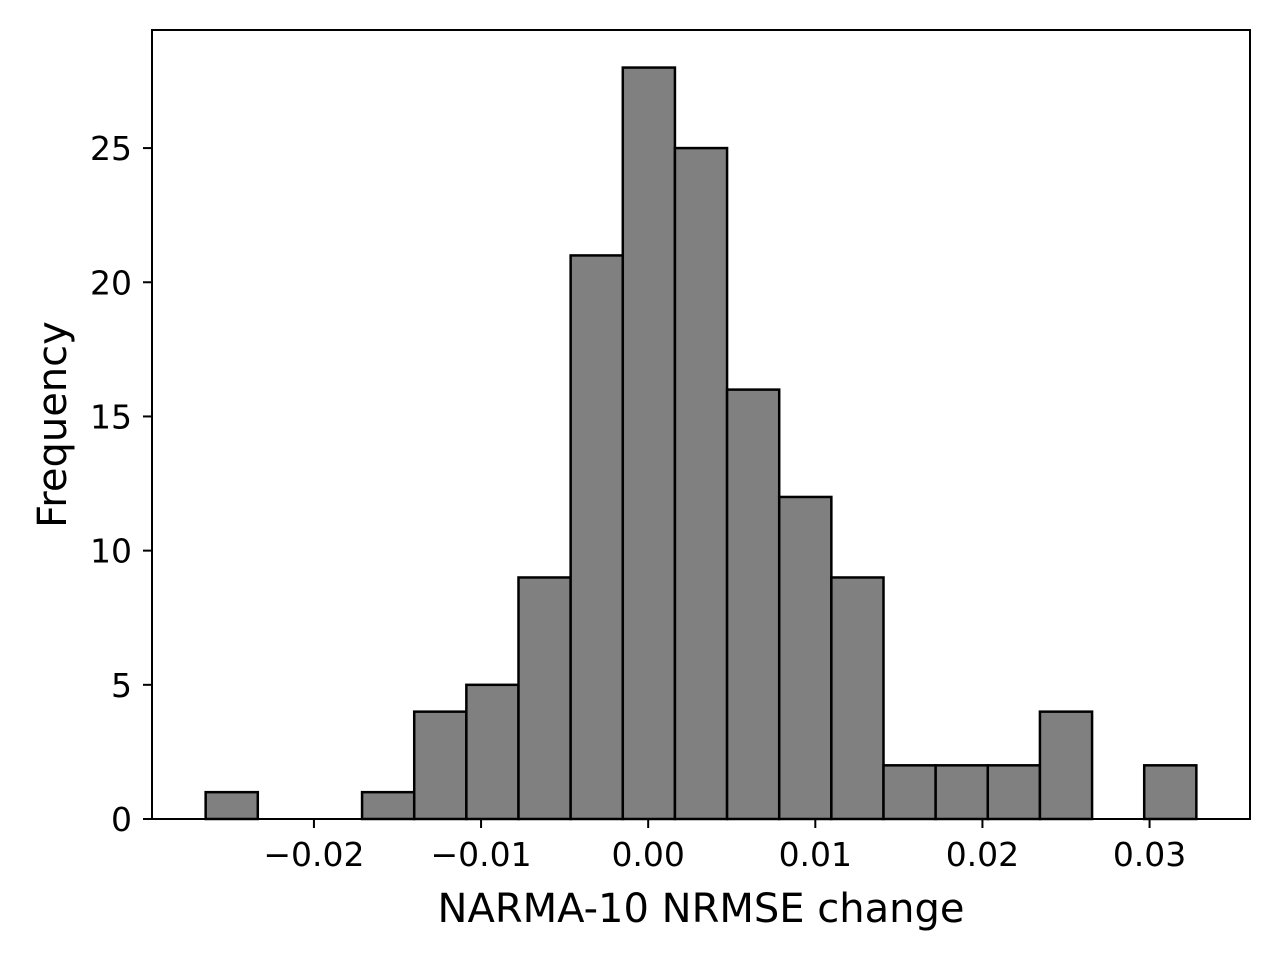 The height and width of the screenshot is (960, 1280). I want to click on y-tick-label: 25, so click(111, 148).